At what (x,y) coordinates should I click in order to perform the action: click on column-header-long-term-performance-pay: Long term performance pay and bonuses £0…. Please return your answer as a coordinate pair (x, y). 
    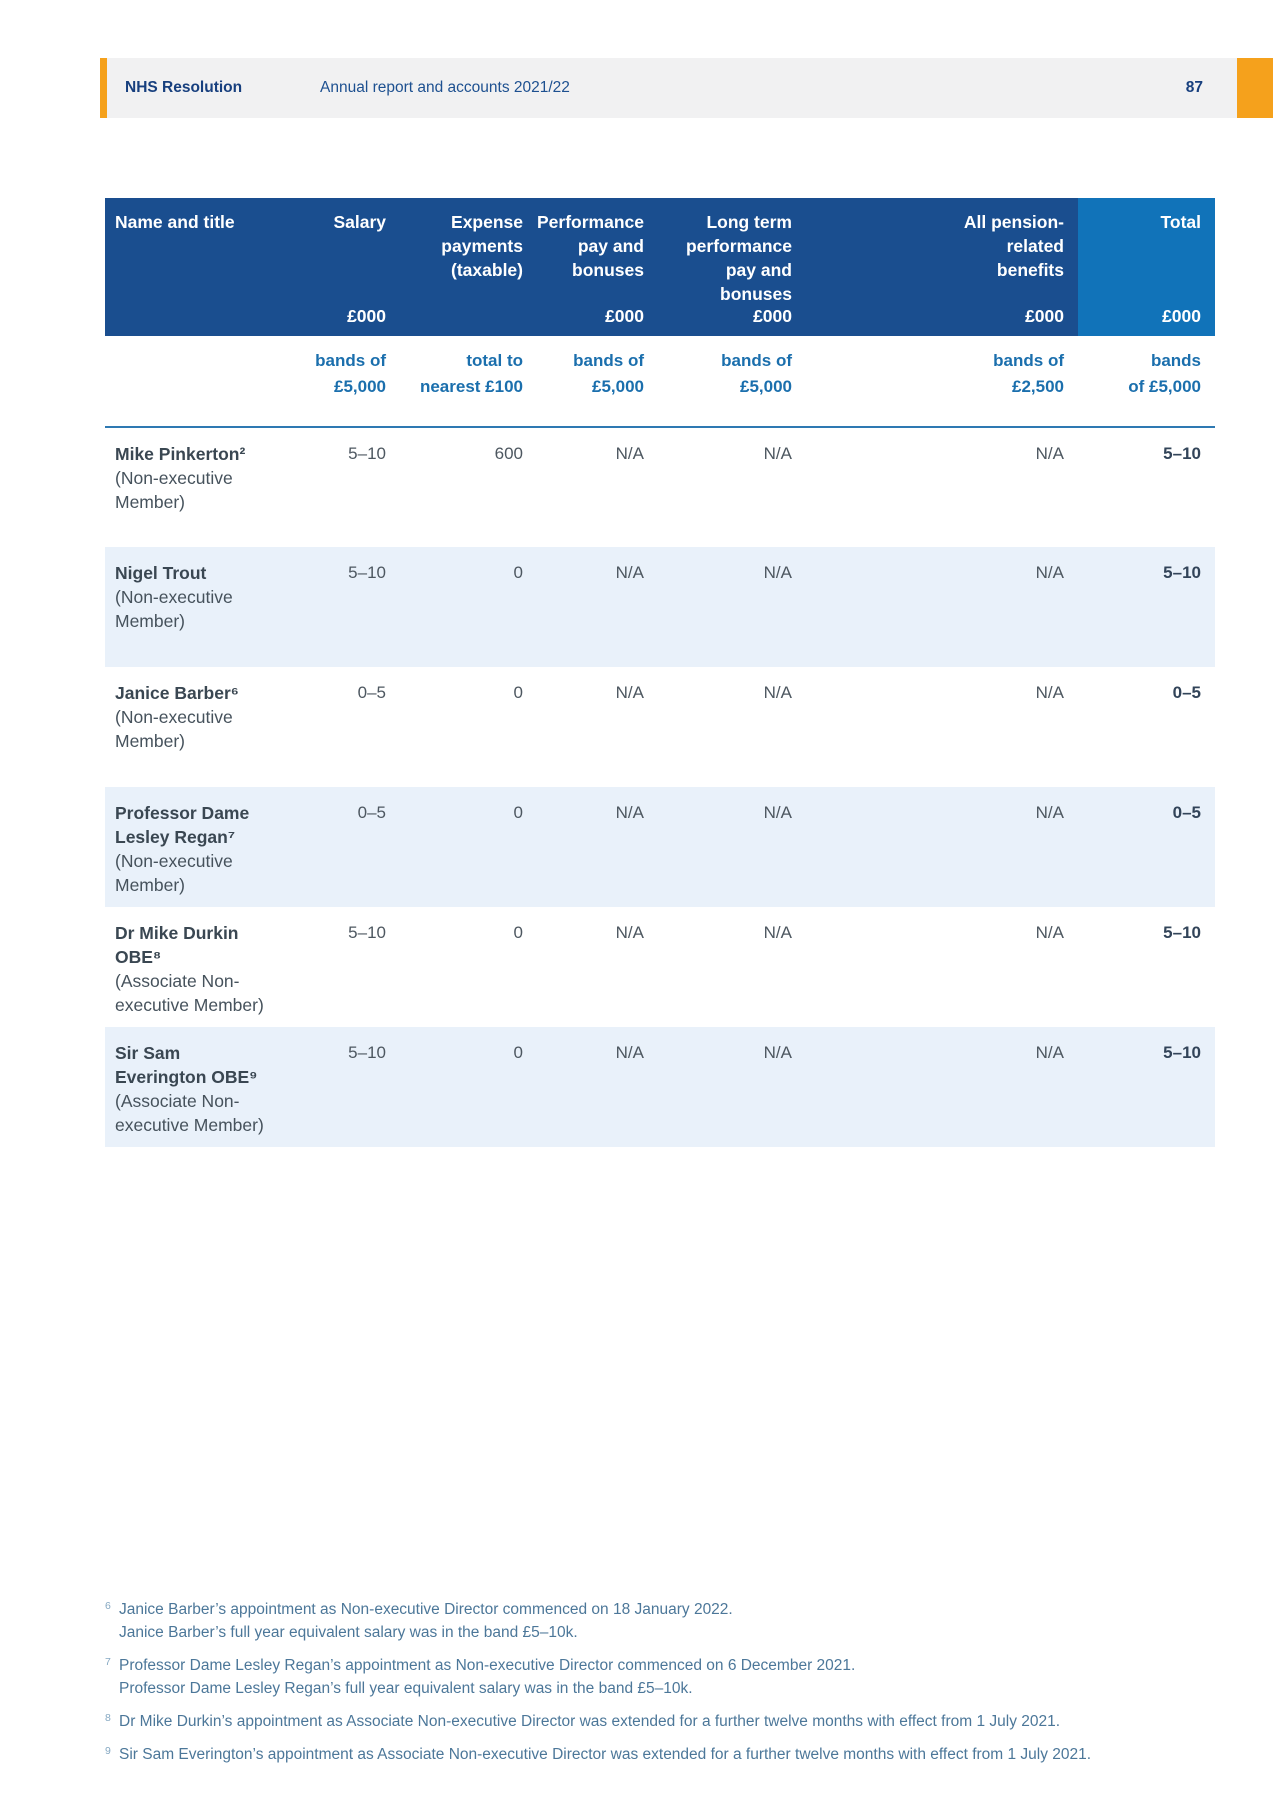
    Looking at the image, I should click on (732, 267).